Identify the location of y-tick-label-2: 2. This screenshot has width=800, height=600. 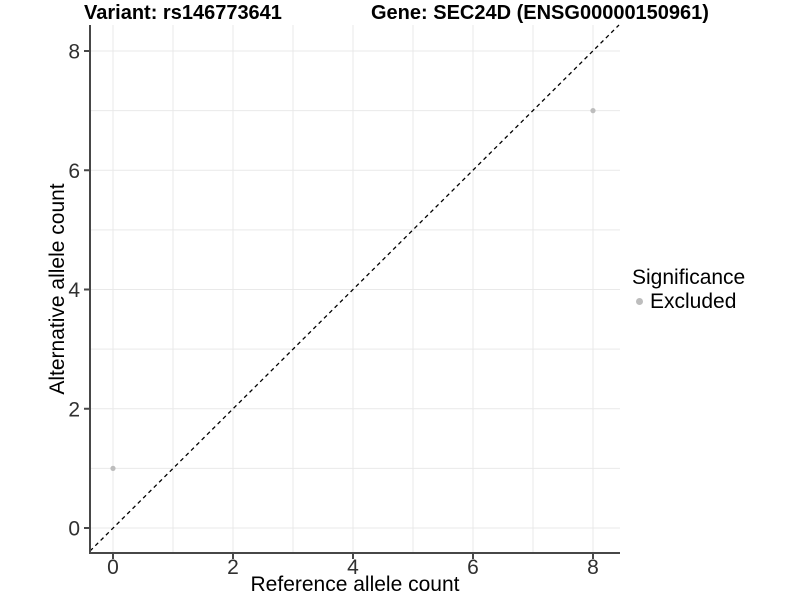
(74, 409).